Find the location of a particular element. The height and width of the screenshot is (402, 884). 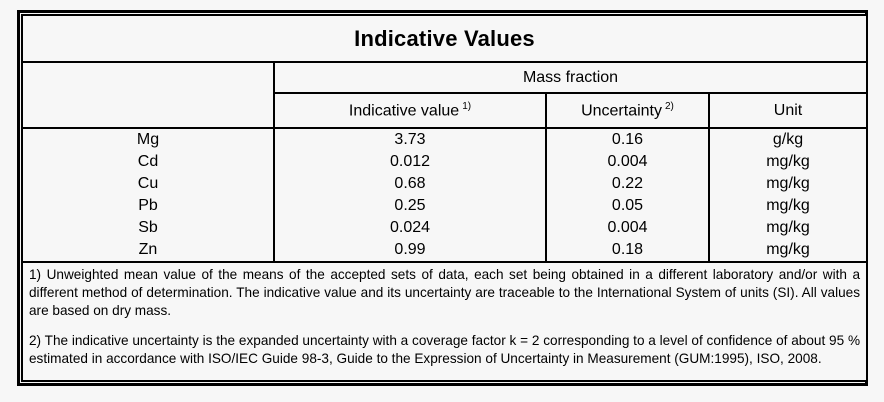

footnote-ref-2: 2) is located at coordinates (669, 106).